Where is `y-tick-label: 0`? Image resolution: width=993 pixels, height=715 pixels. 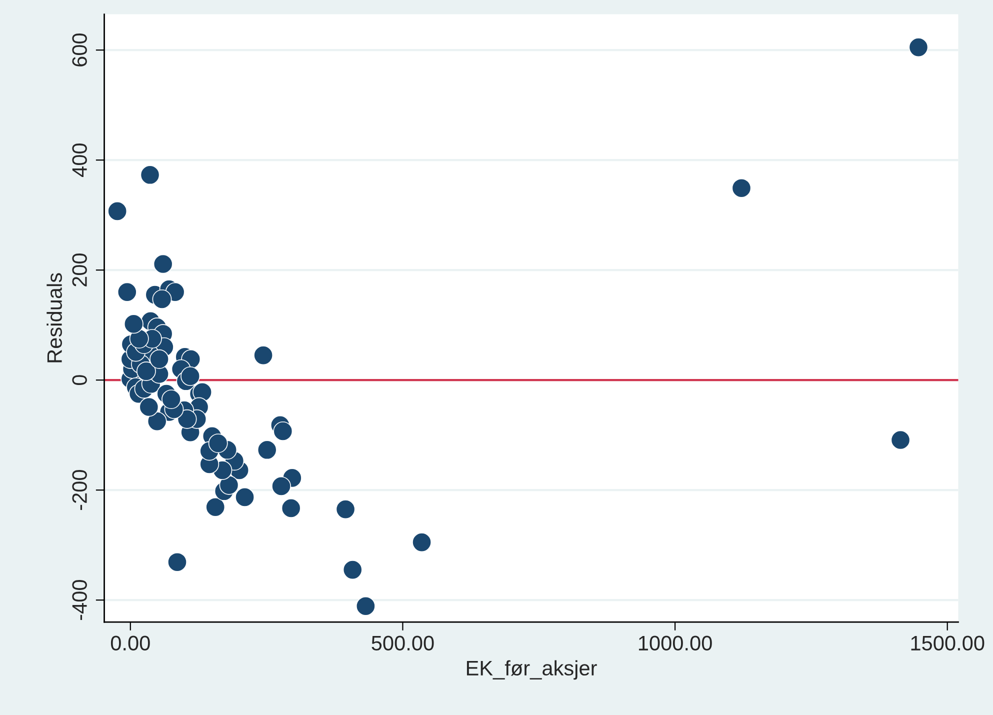
y-tick-label: 0 is located at coordinates (79, 380).